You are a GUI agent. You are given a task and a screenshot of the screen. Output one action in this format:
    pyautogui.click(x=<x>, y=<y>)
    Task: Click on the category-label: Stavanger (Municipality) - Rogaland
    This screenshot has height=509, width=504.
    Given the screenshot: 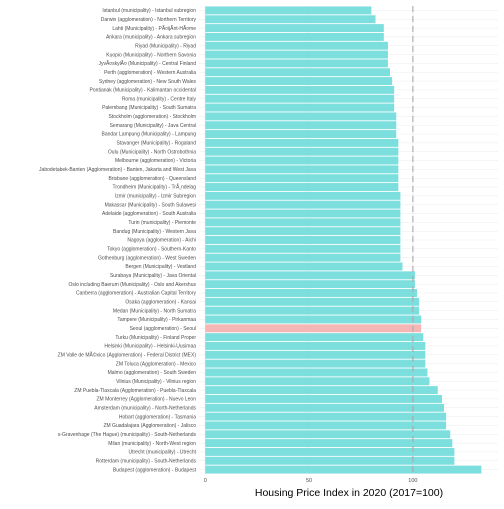 What is the action you would take?
    pyautogui.click(x=157, y=144)
    